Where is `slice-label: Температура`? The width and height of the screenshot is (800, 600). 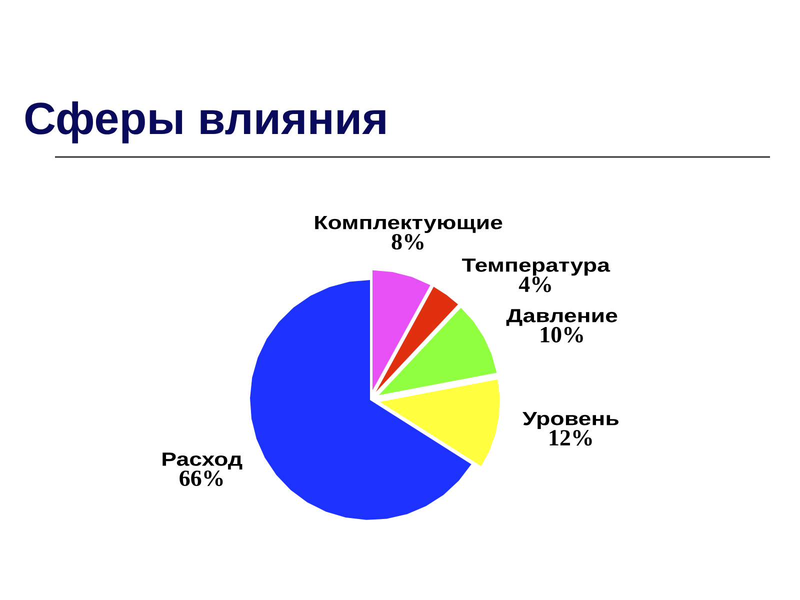 slice-label: Температура is located at coordinates (536, 267).